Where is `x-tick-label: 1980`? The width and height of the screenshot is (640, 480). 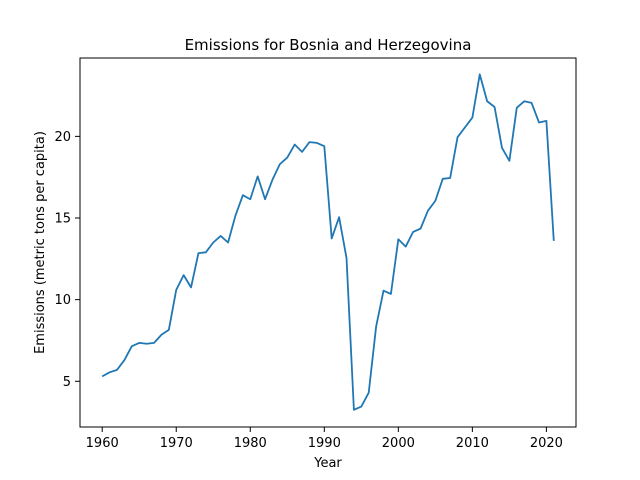
x-tick-label: 1980 is located at coordinates (250, 443).